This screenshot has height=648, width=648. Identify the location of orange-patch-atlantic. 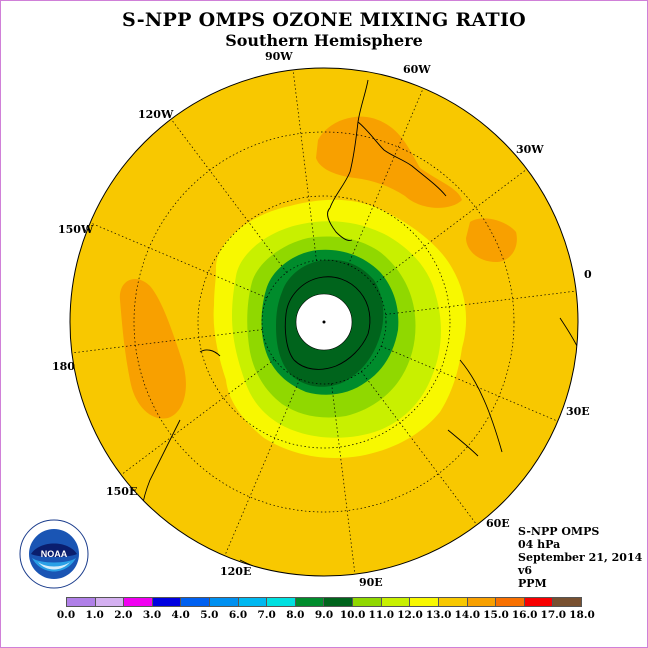
(491, 240).